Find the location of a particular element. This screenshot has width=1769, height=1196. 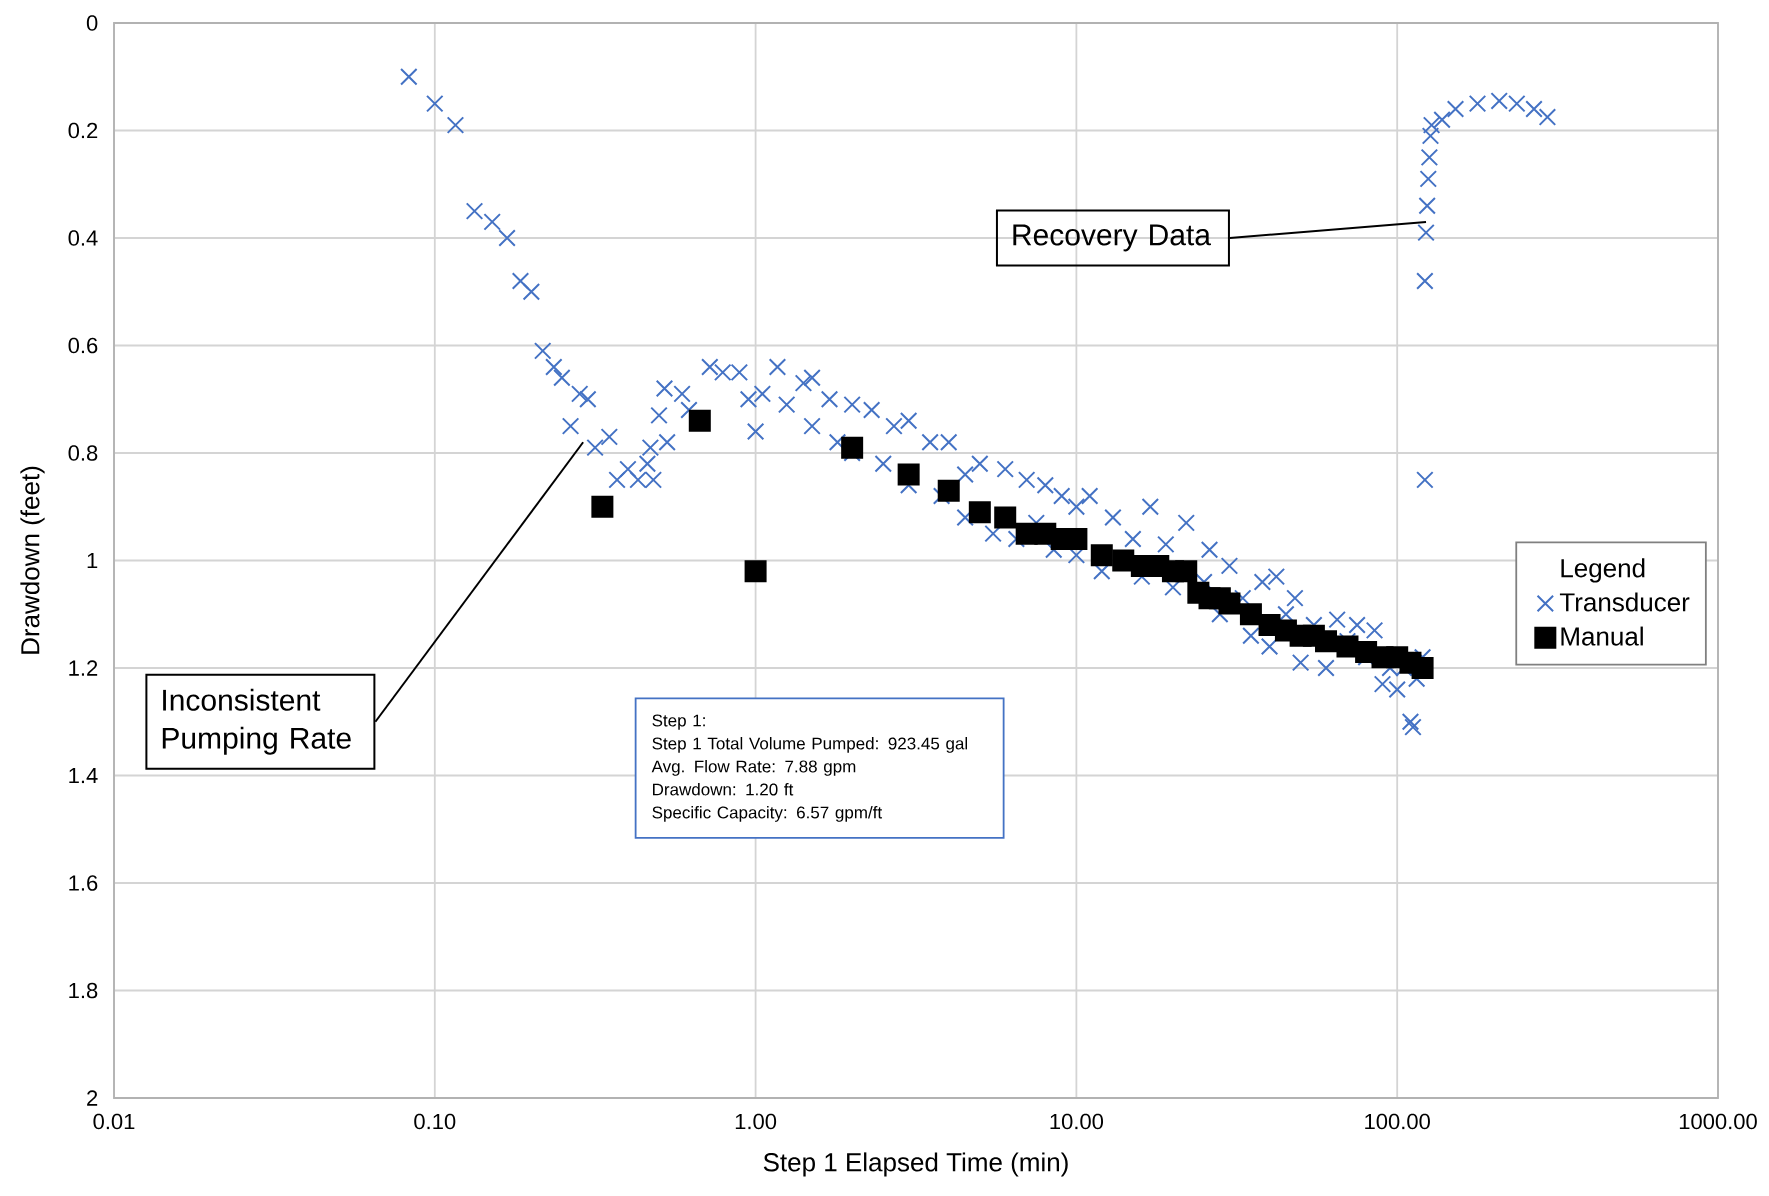

x-tick-label: 0.10 is located at coordinates (435, 1121).